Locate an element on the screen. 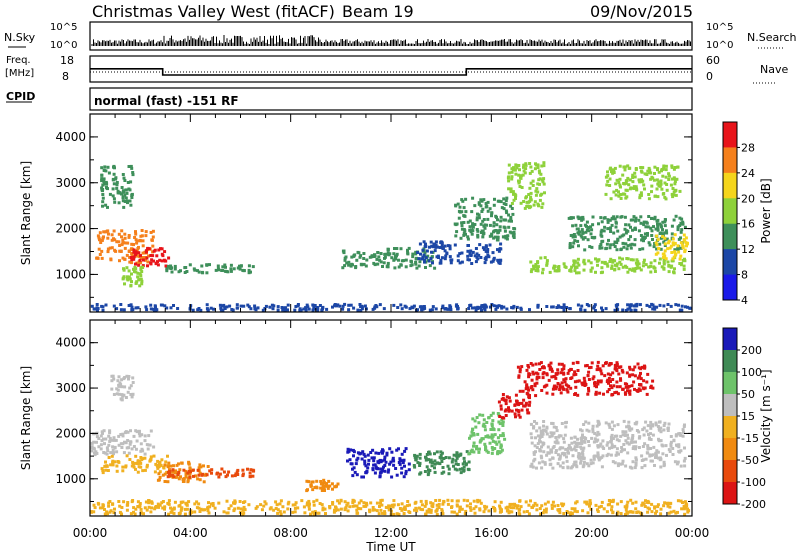  x-tick-label: 08:00 is located at coordinates (290, 533).